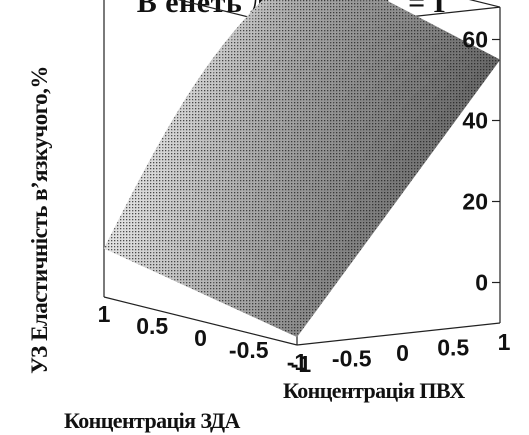 The width and height of the screenshot is (529, 435). I want to click on x-axis-label: Концентрація ПВХ, so click(374, 390).